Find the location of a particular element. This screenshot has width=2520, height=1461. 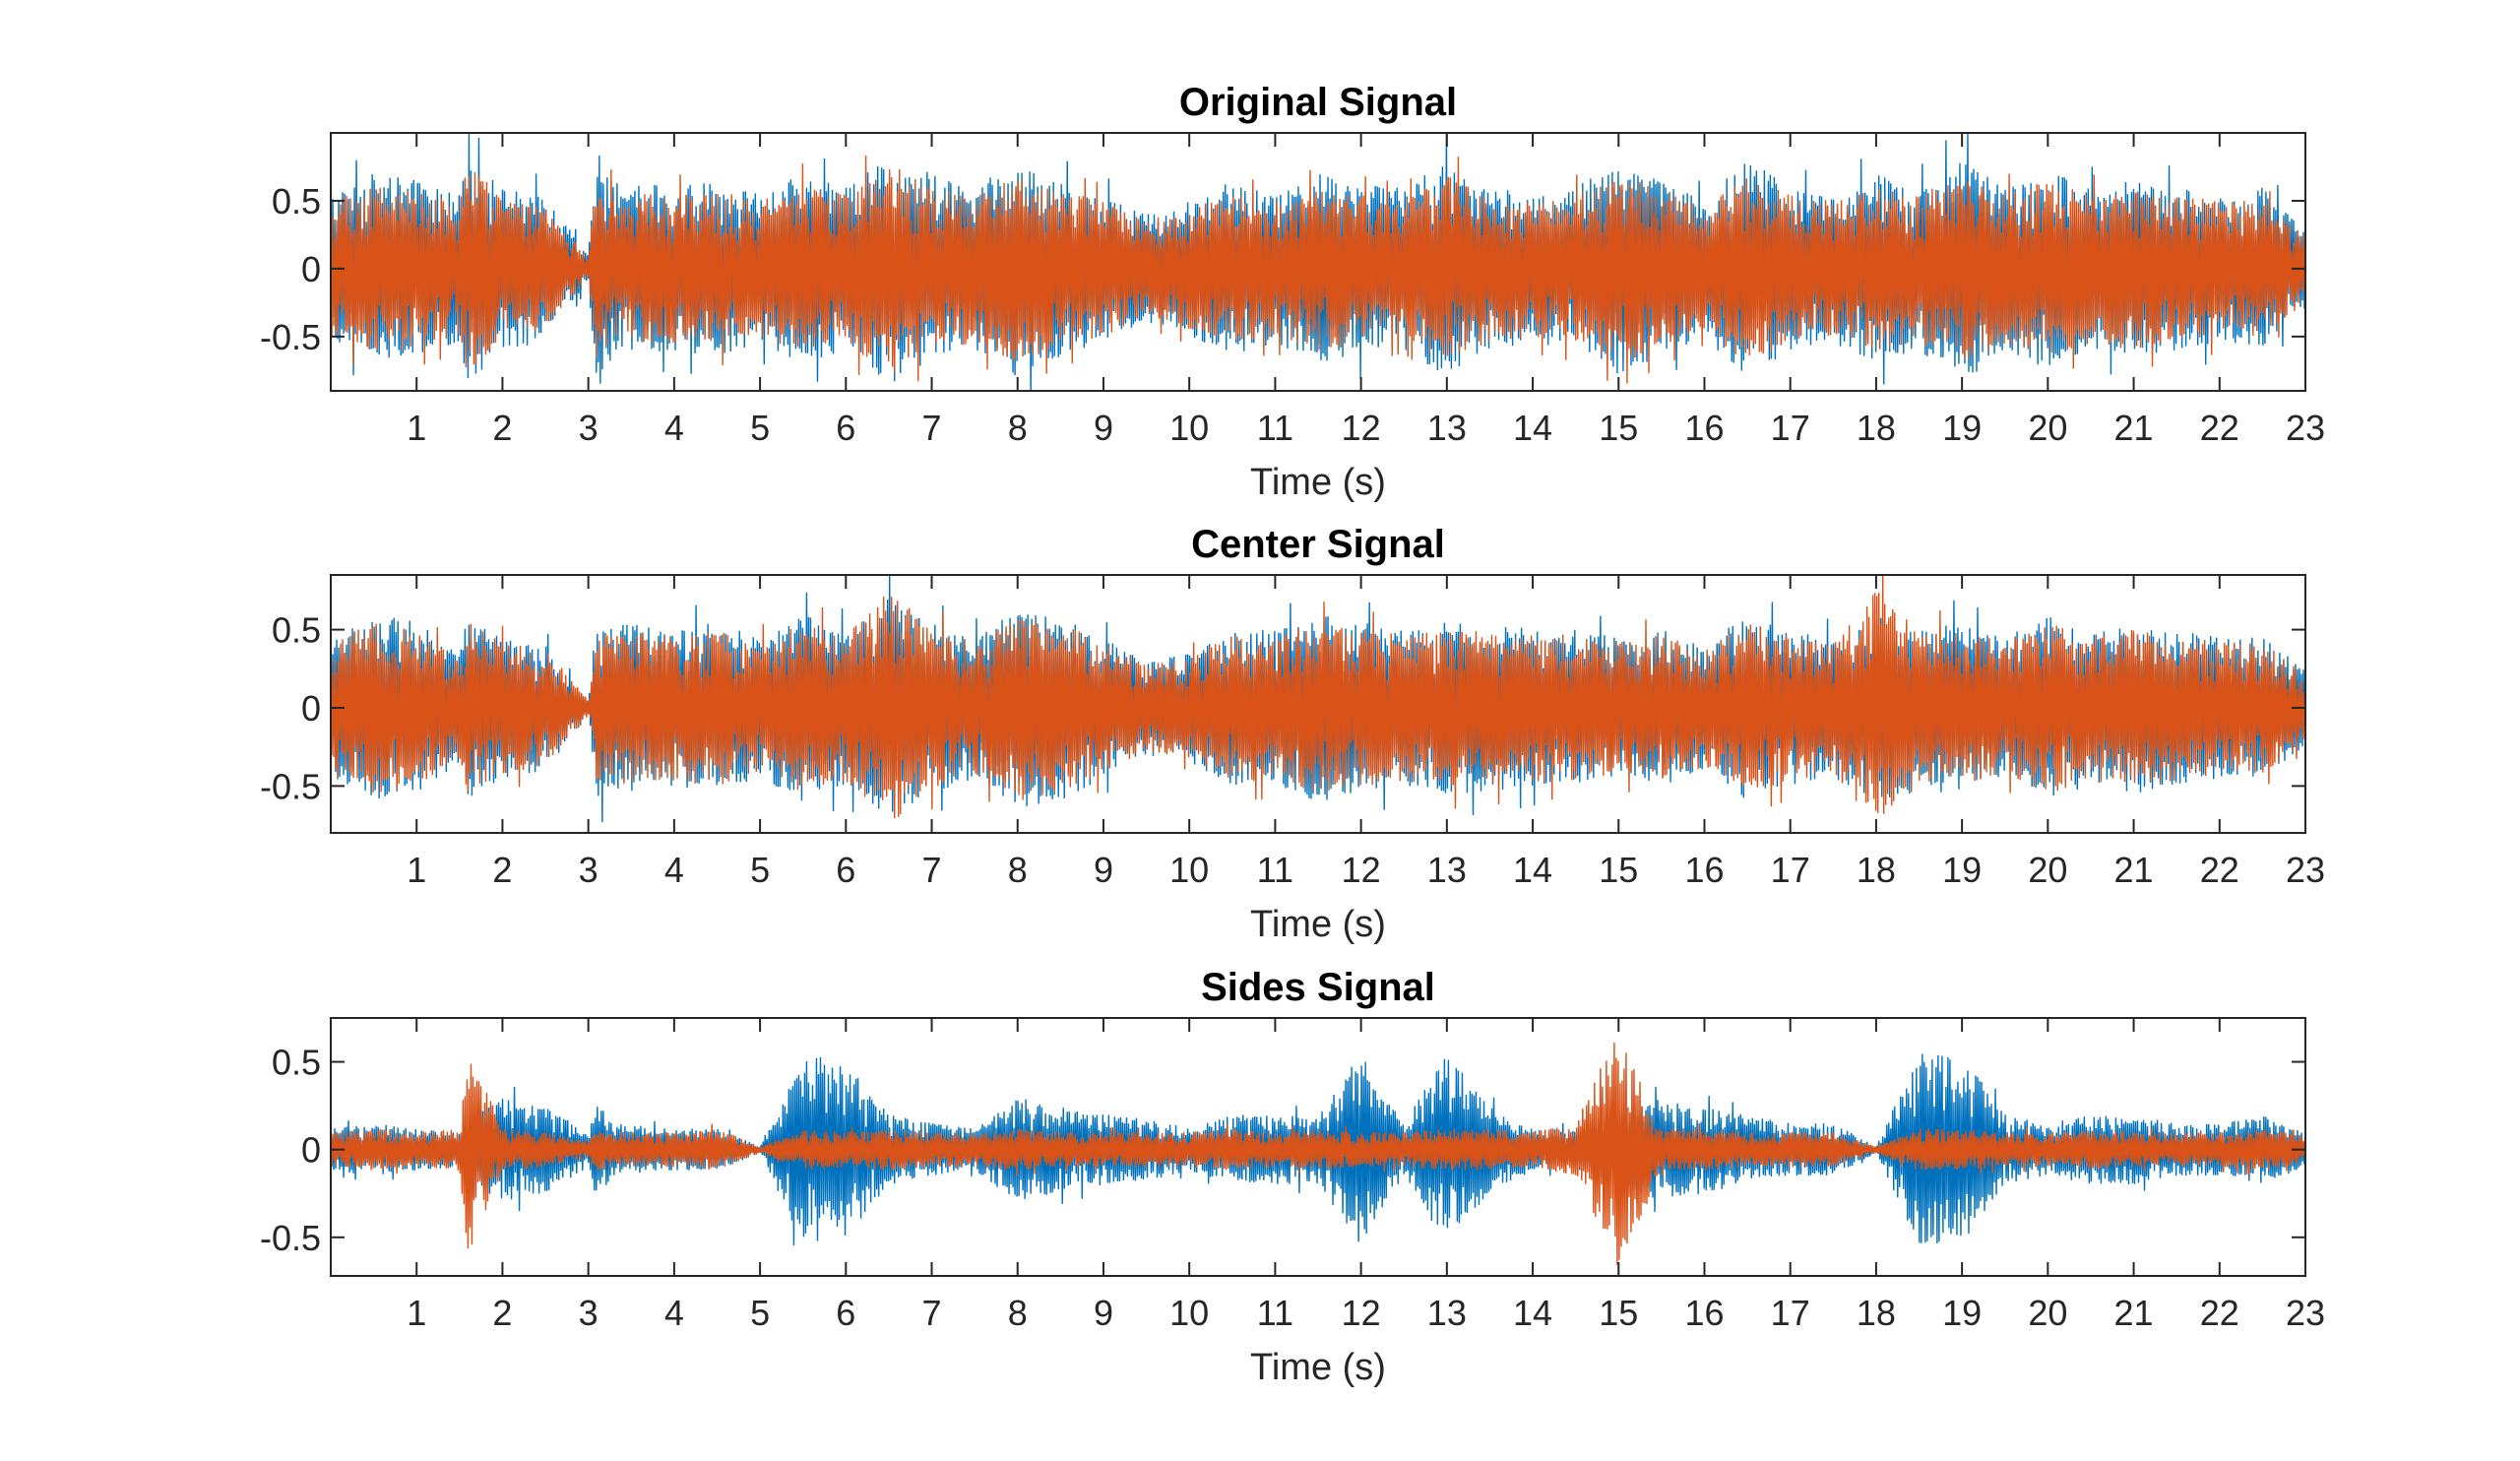

chart-title: Center Signal is located at coordinates (1318, 544).